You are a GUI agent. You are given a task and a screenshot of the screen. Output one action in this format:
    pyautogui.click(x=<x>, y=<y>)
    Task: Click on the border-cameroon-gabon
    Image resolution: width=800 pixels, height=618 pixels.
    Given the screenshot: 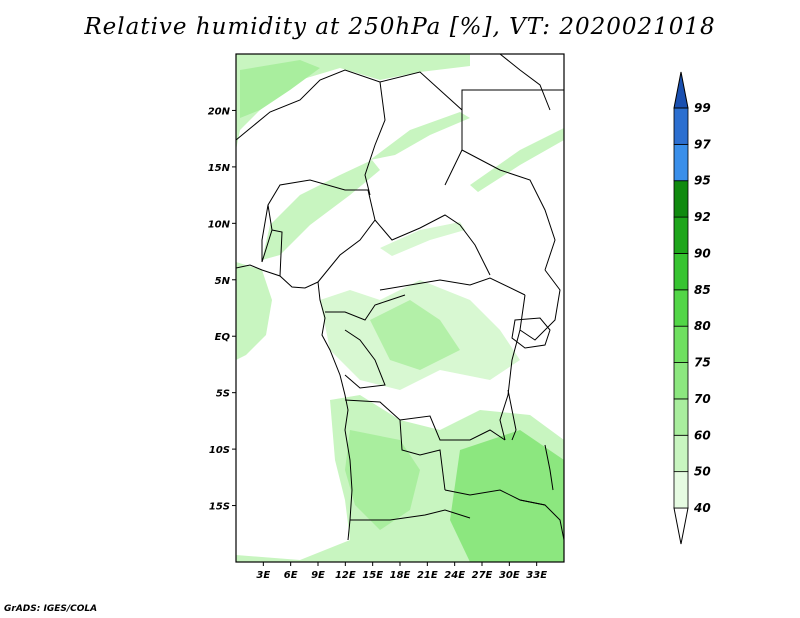 What is the action you would take?
    pyautogui.click(x=365, y=307)
    